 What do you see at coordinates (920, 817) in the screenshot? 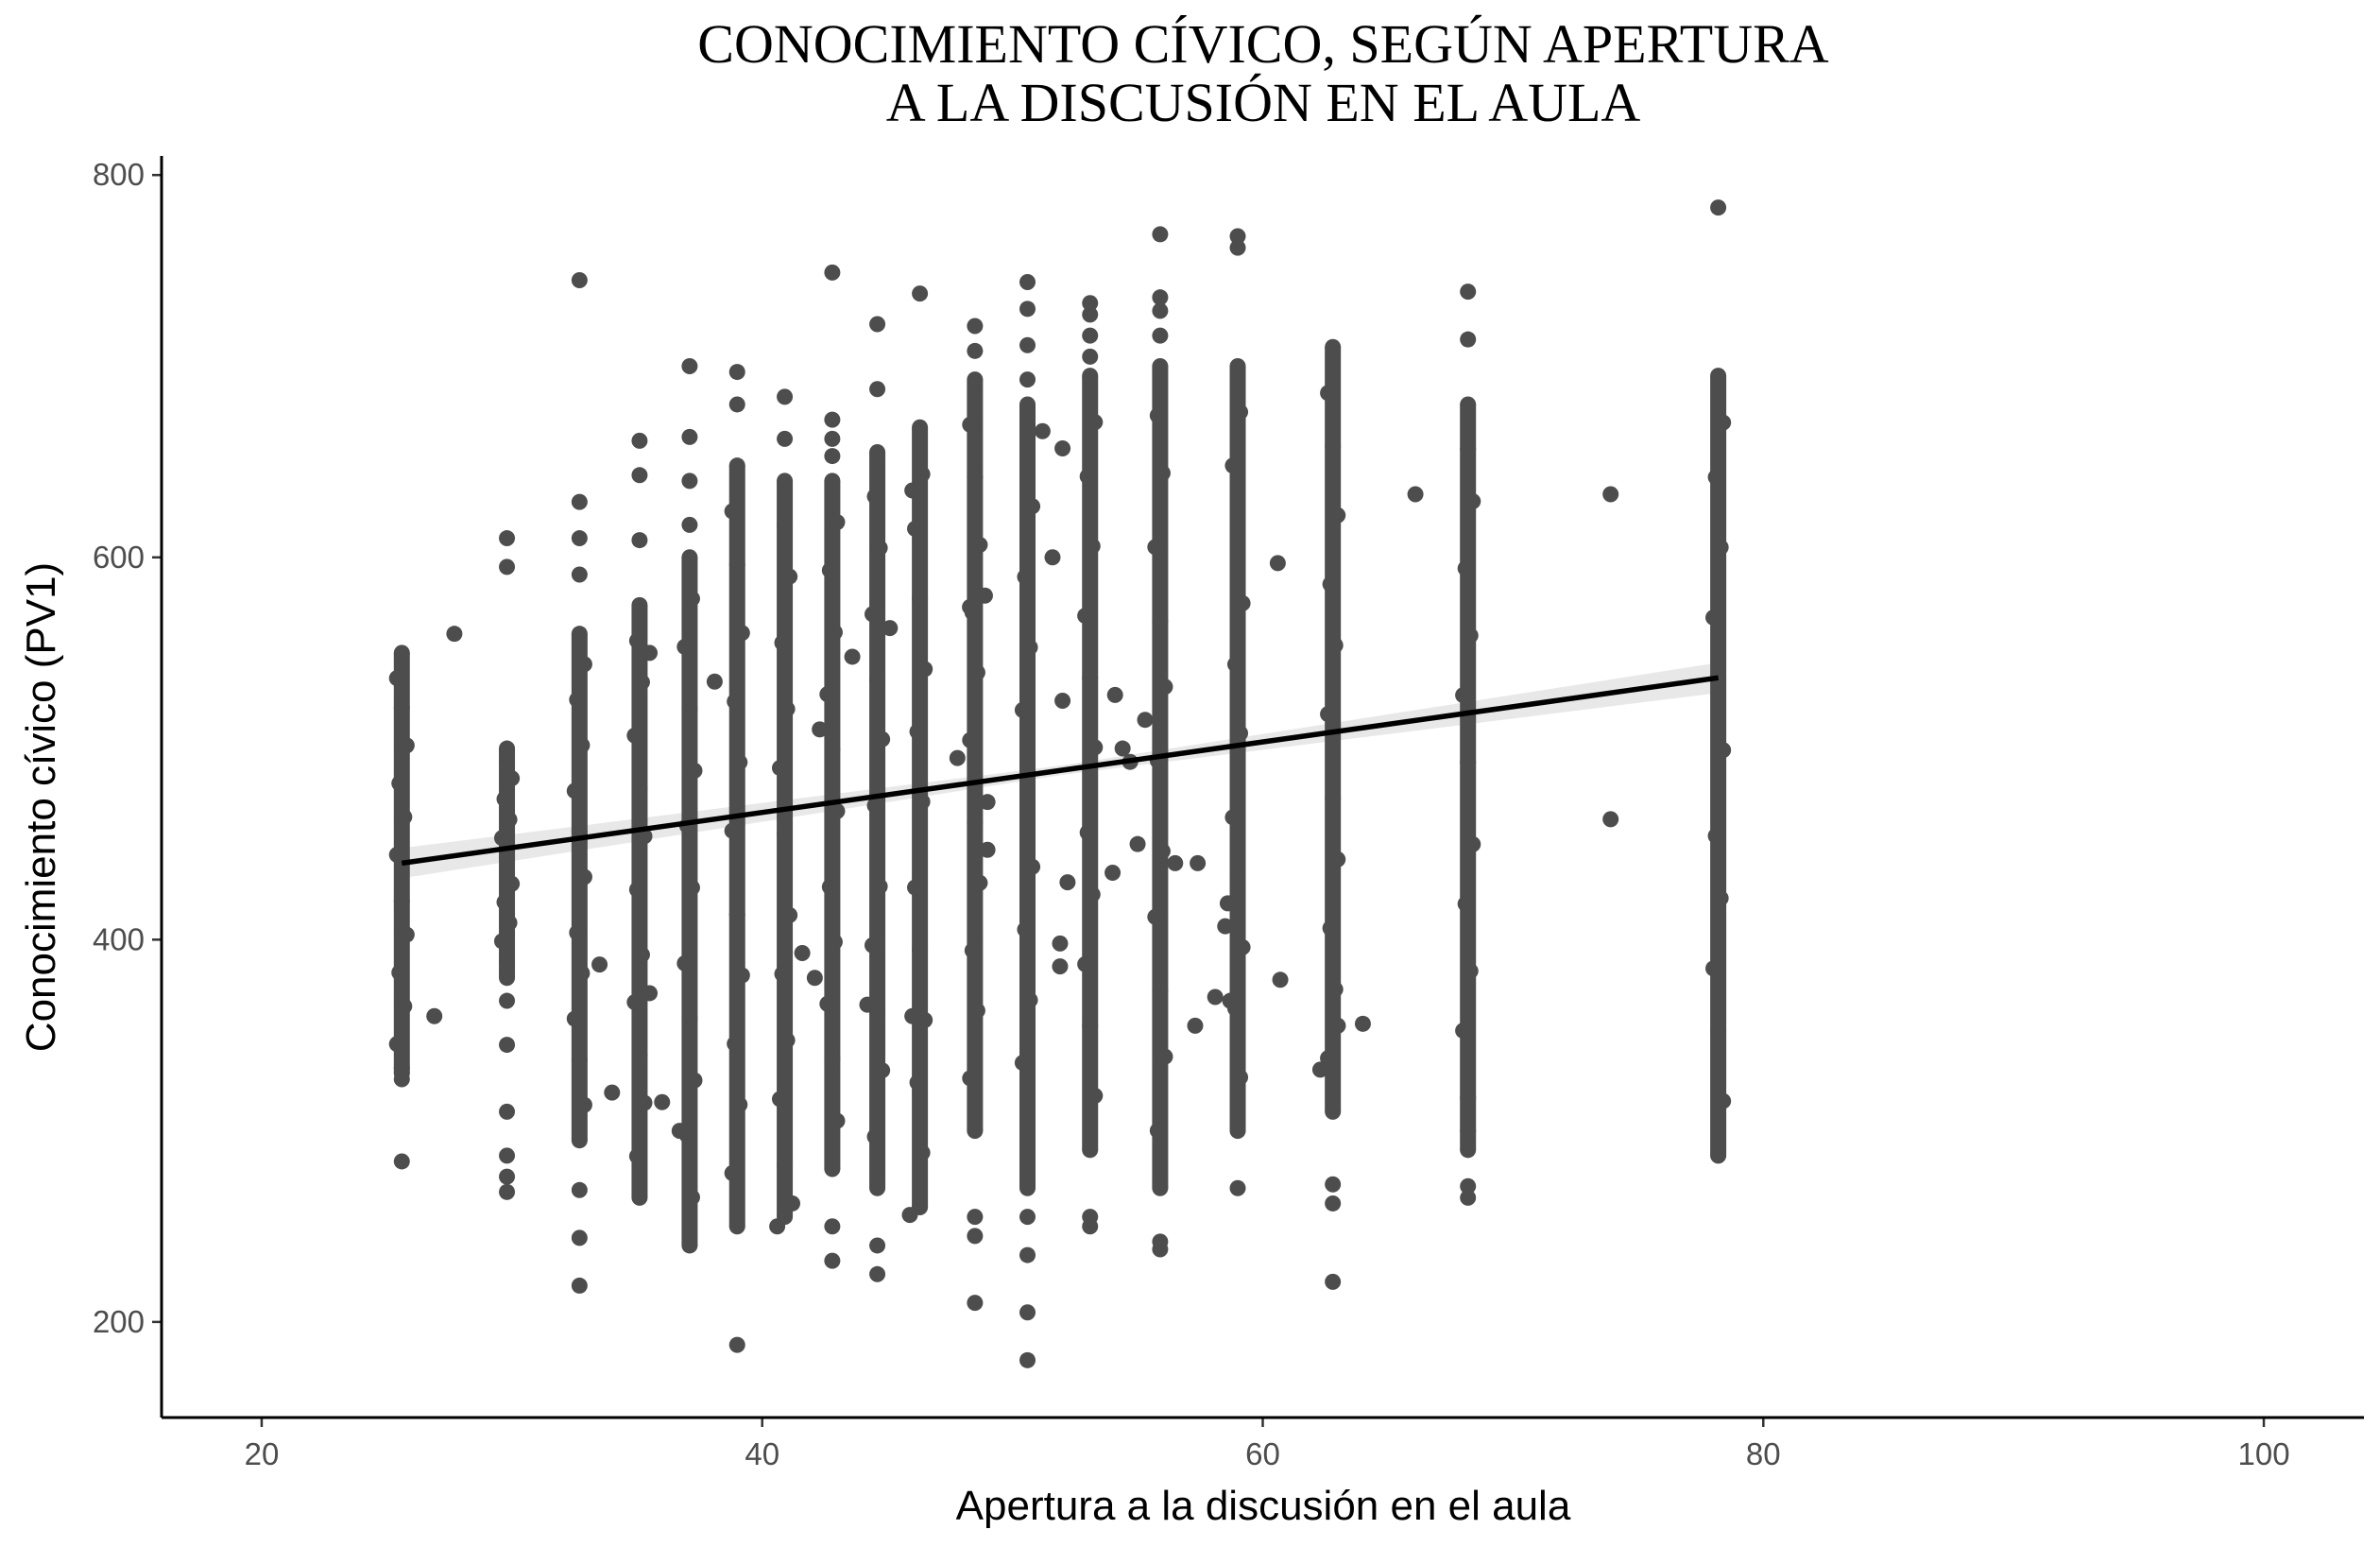
I see `point-column-body` at bounding box center [920, 817].